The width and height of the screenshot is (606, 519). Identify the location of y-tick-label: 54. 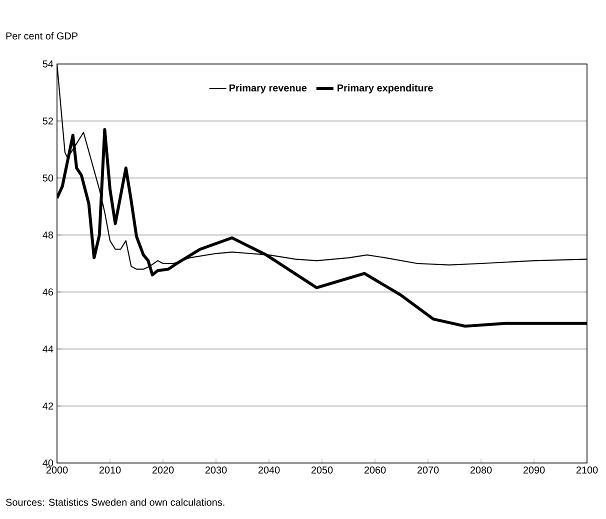
(48, 64).